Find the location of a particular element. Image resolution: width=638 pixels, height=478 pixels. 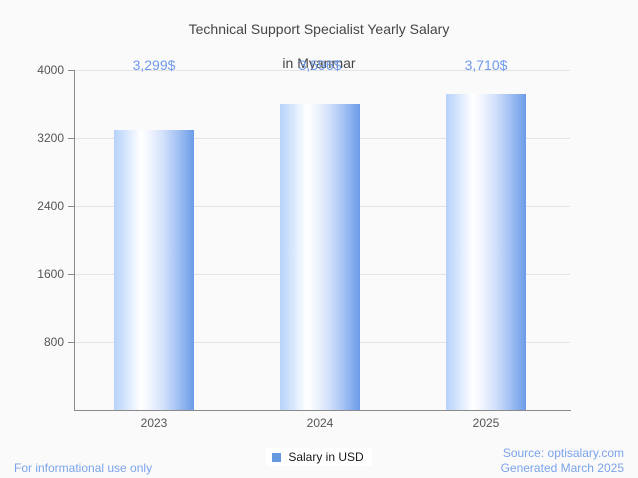

chart-legend: Salary in USD is located at coordinates (319, 457).